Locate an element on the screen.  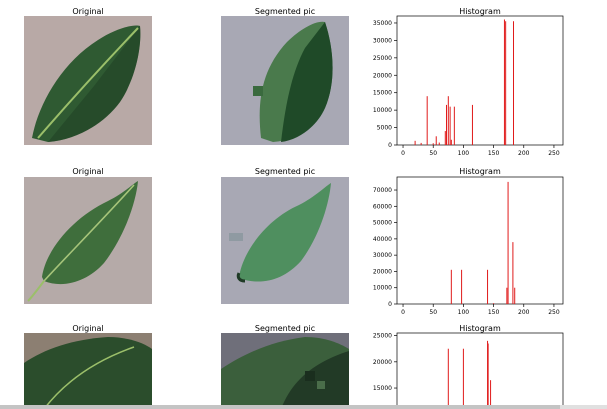
original-title-3: Original is located at coordinates (88, 328).